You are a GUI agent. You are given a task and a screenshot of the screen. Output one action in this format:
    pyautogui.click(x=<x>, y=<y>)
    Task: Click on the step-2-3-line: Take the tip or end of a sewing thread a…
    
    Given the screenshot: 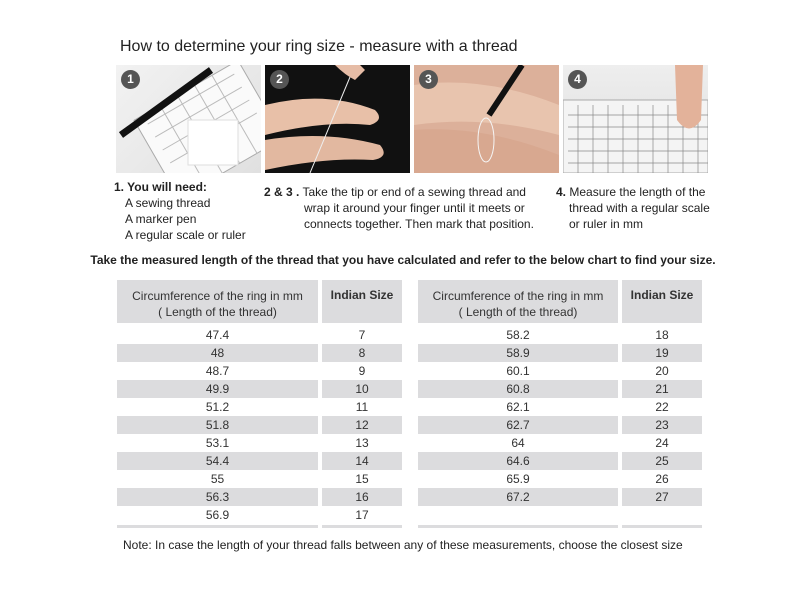 What is the action you would take?
    pyautogui.click(x=414, y=192)
    